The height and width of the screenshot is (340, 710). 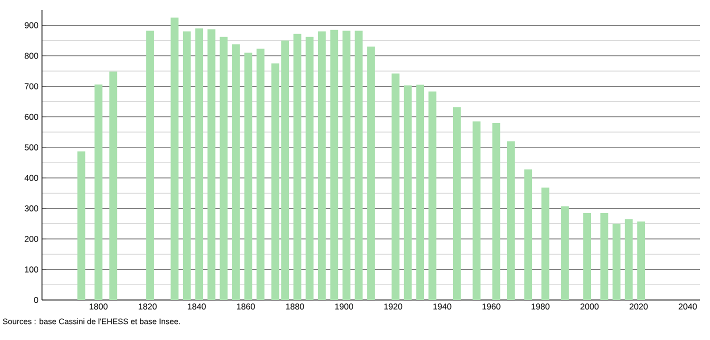 What do you see at coordinates (36, 300) in the screenshot?
I see `y-tick-label: 0` at bounding box center [36, 300].